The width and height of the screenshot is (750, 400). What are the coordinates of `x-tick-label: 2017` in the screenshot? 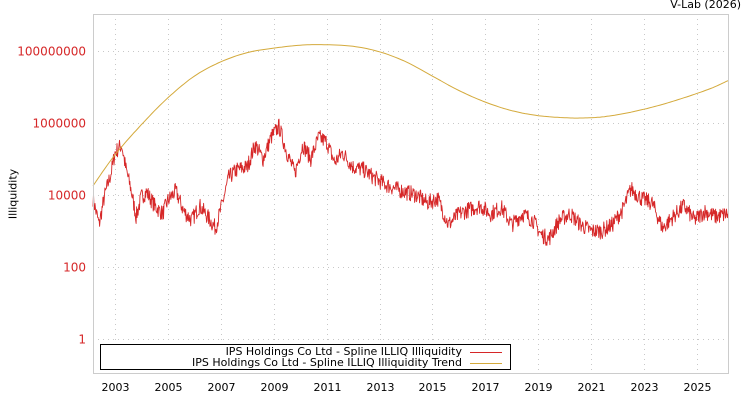 It's located at (486, 387).